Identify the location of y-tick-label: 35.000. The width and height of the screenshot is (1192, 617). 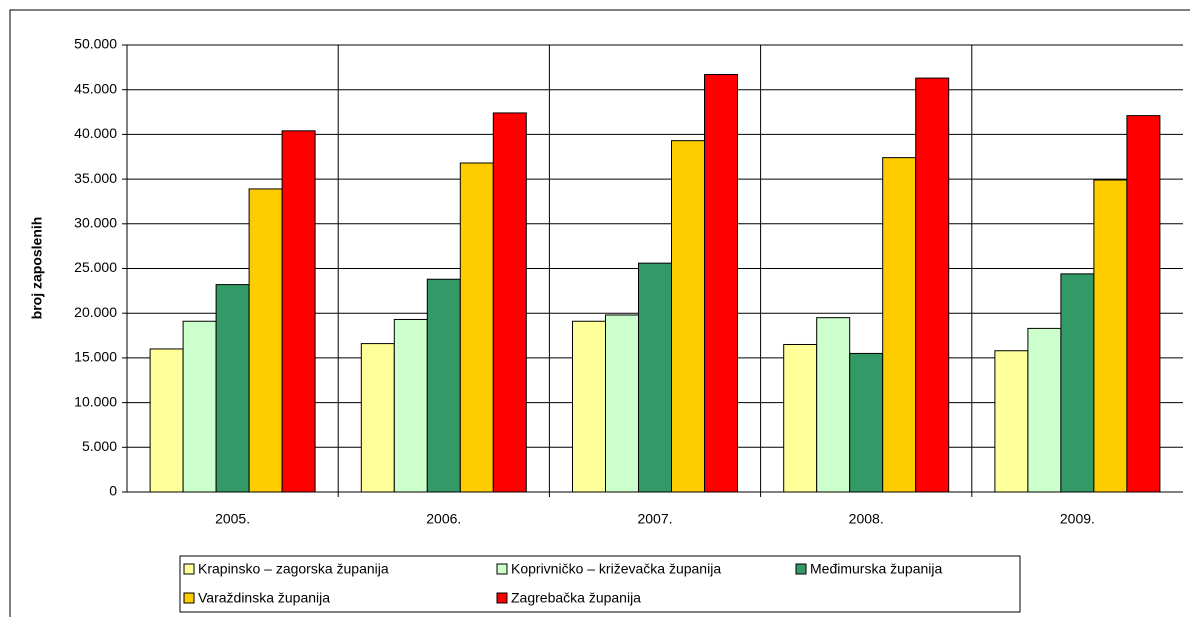
(95, 178).